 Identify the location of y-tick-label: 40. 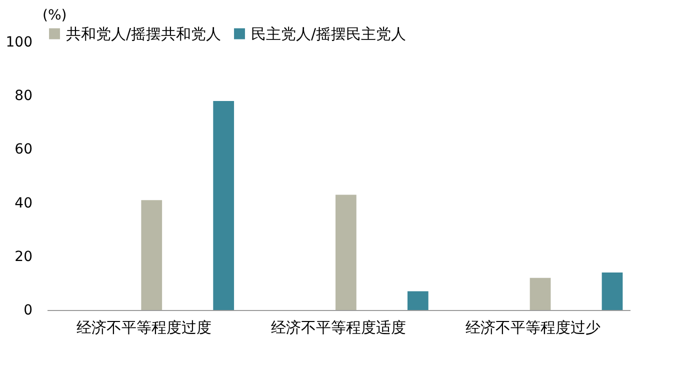
(23, 203).